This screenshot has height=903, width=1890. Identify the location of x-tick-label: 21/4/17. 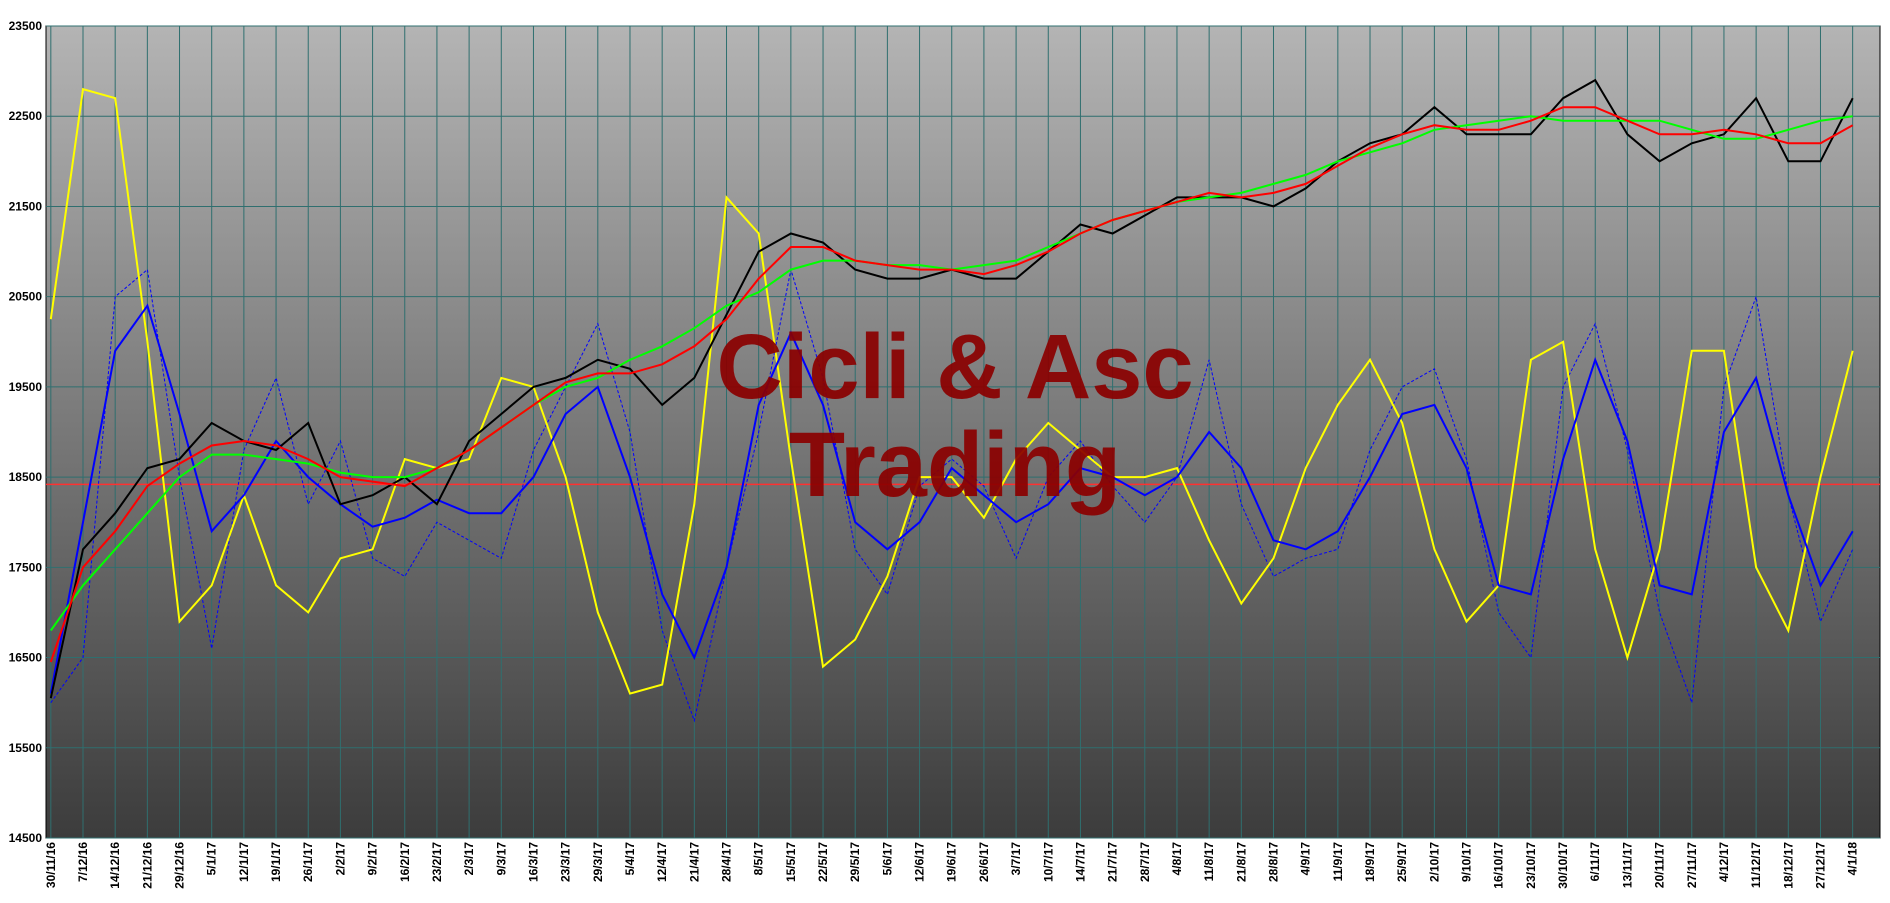
(694, 862).